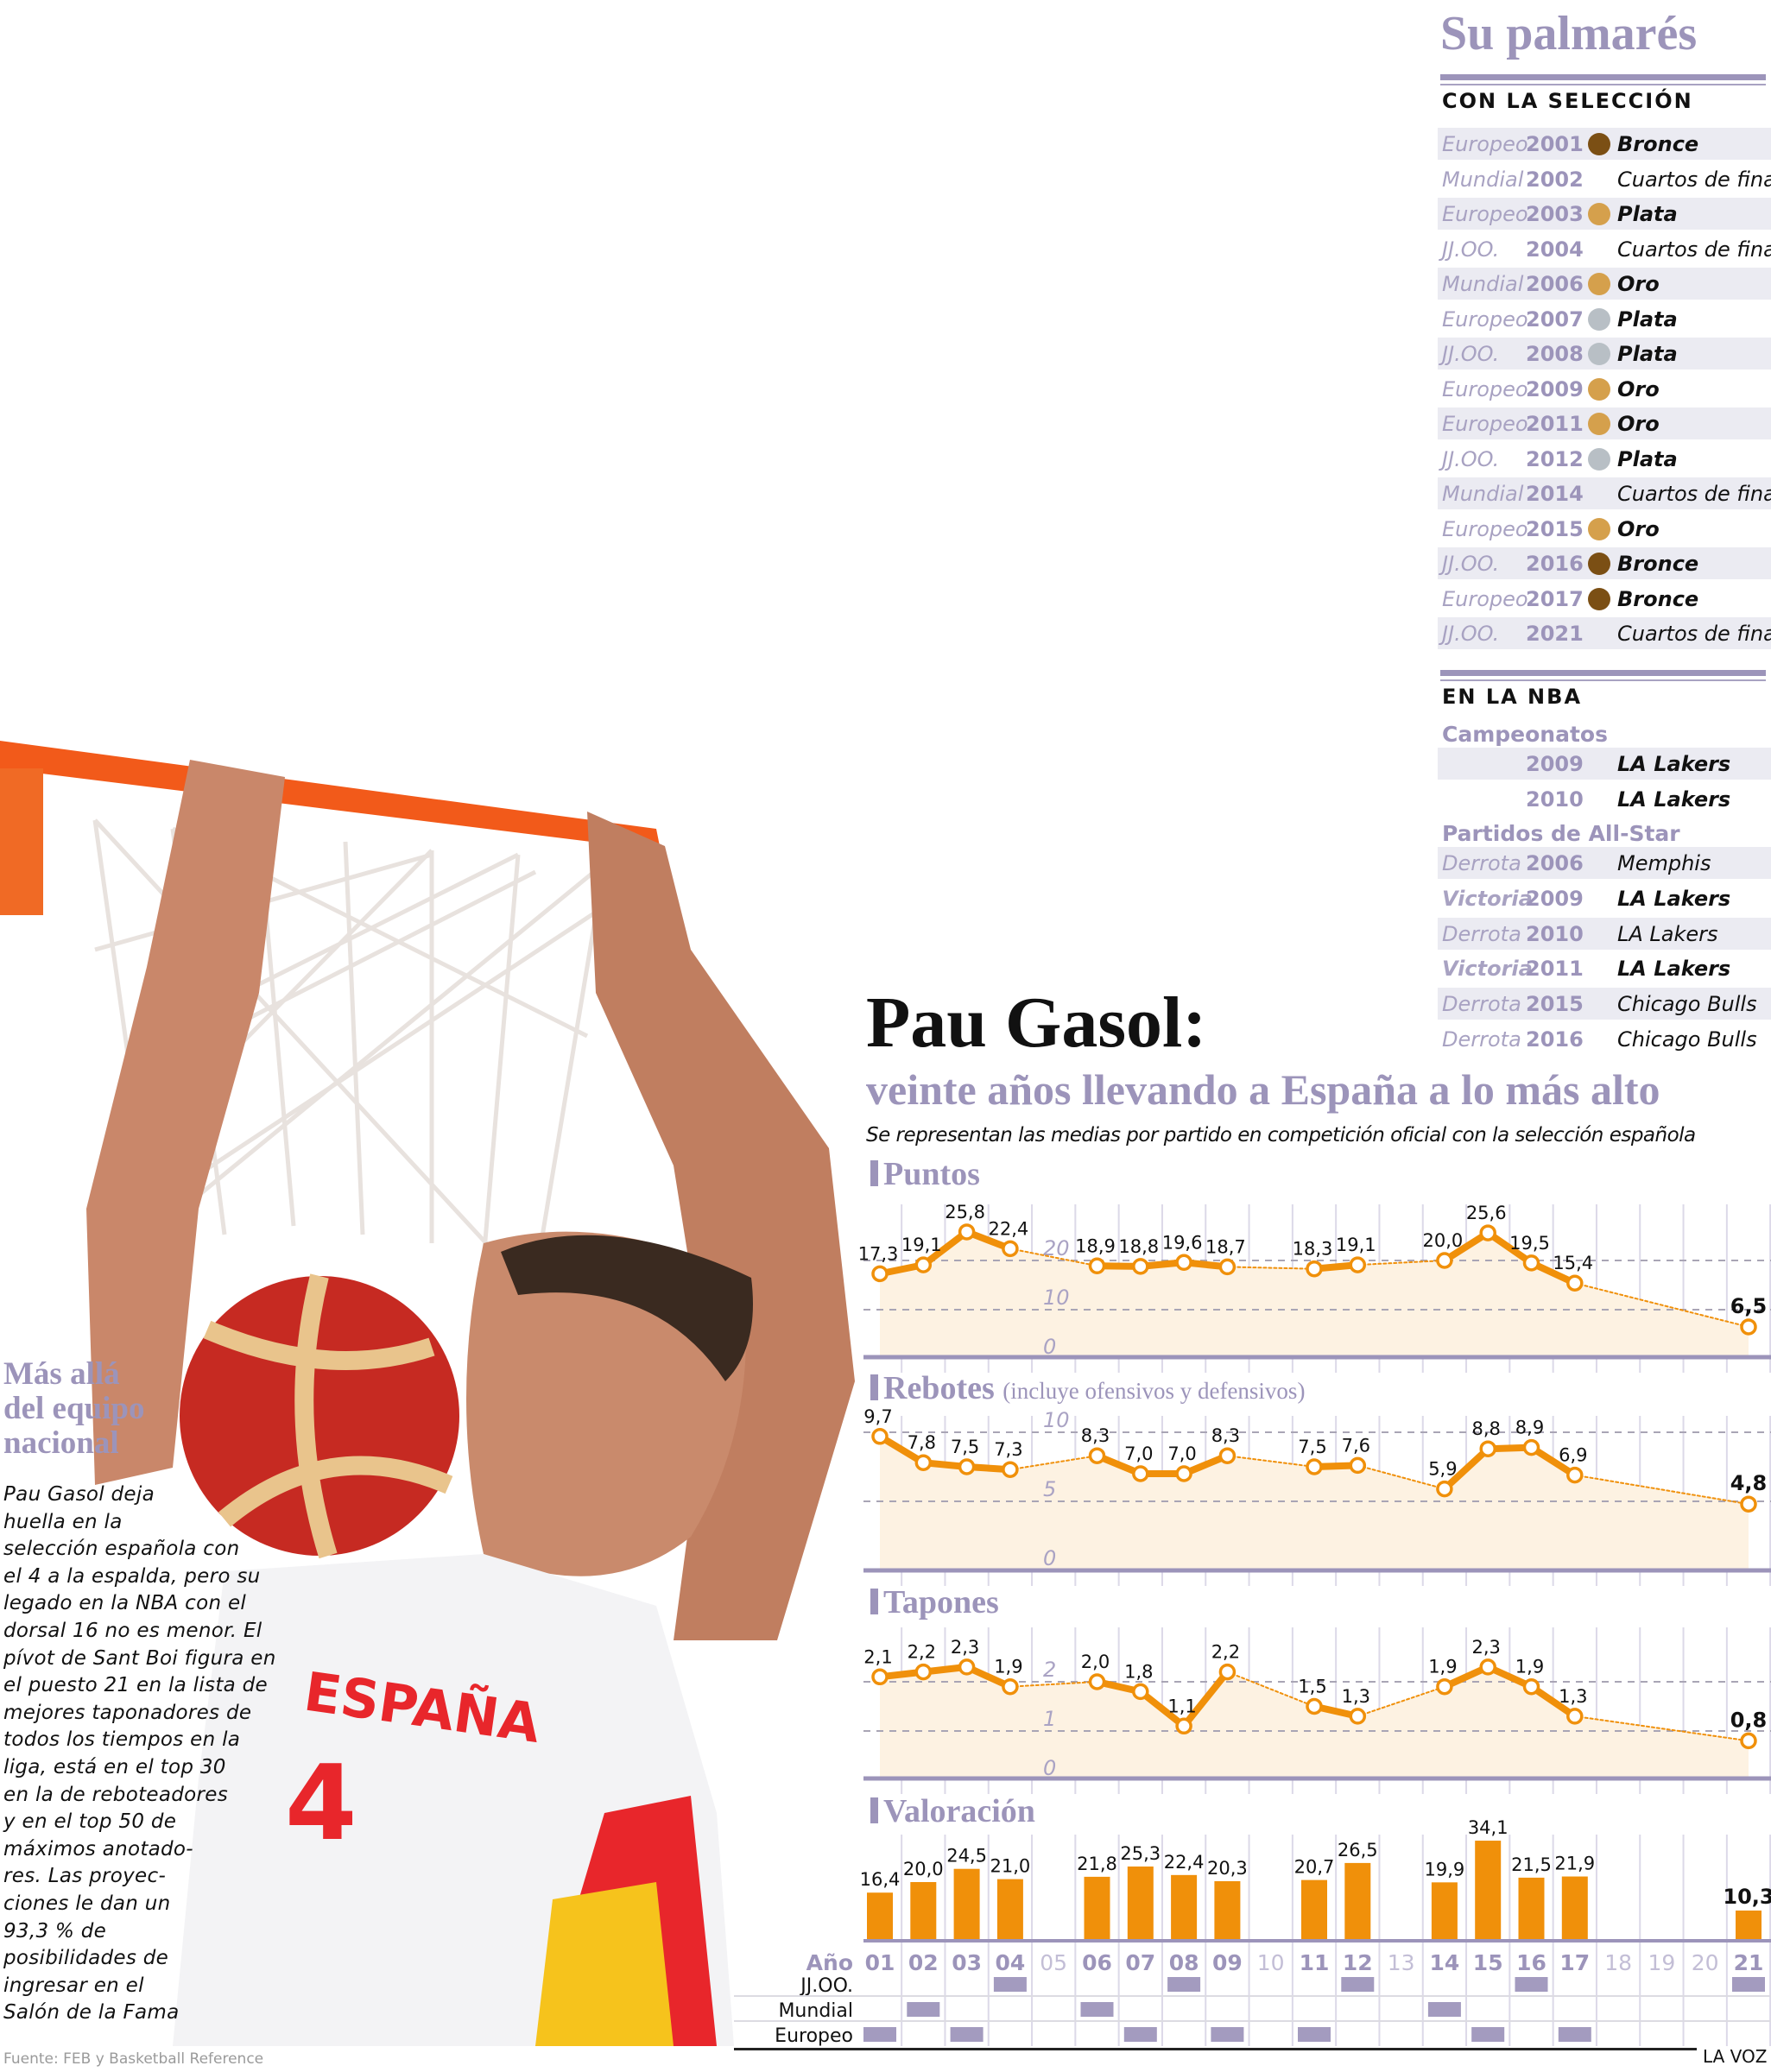 This screenshot has height=2072, width=1771. Describe the element at coordinates (86, 1958) in the screenshot. I see `lead-body-line: posibilidades de` at that location.